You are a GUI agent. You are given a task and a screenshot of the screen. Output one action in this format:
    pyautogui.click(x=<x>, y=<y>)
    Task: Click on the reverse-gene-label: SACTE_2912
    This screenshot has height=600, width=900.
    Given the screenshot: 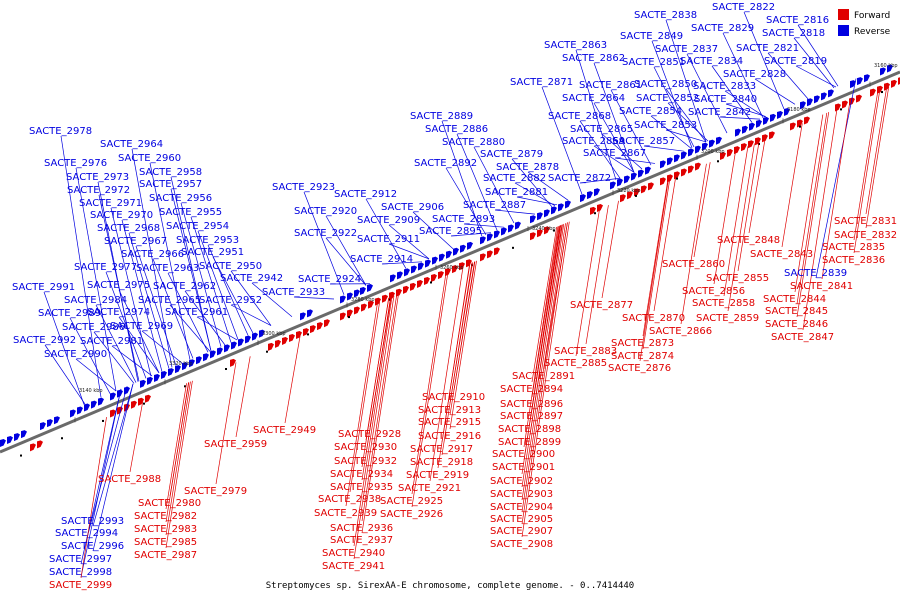 What is the action you would take?
    pyautogui.click(x=365, y=194)
    